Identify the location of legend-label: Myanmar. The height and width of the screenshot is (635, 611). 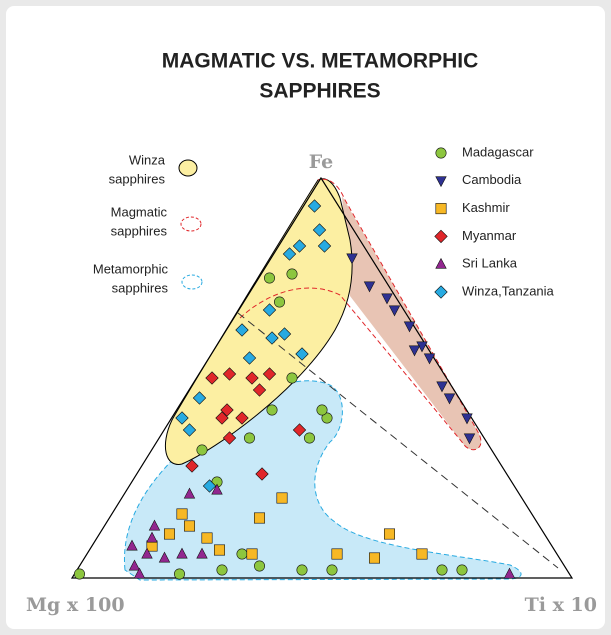
(489, 235).